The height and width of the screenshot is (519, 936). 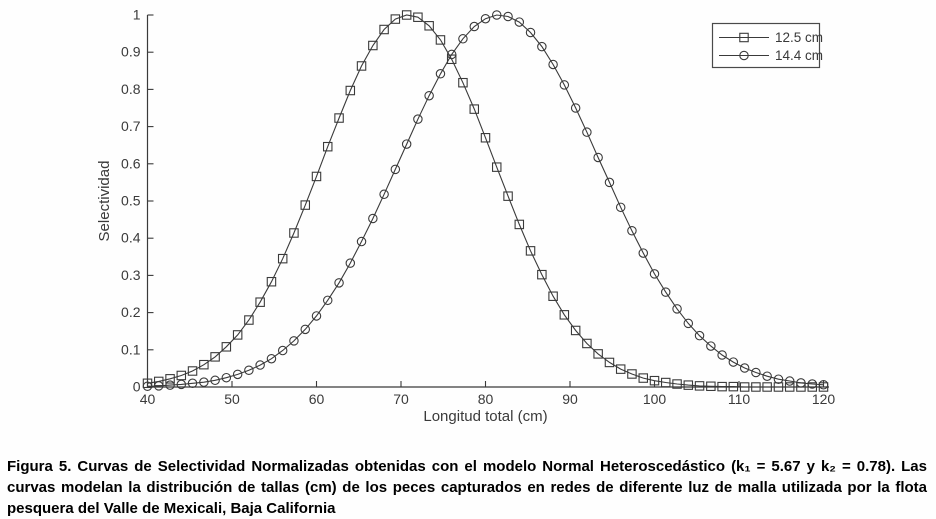 I want to click on x-tick-label: 90, so click(x=570, y=399).